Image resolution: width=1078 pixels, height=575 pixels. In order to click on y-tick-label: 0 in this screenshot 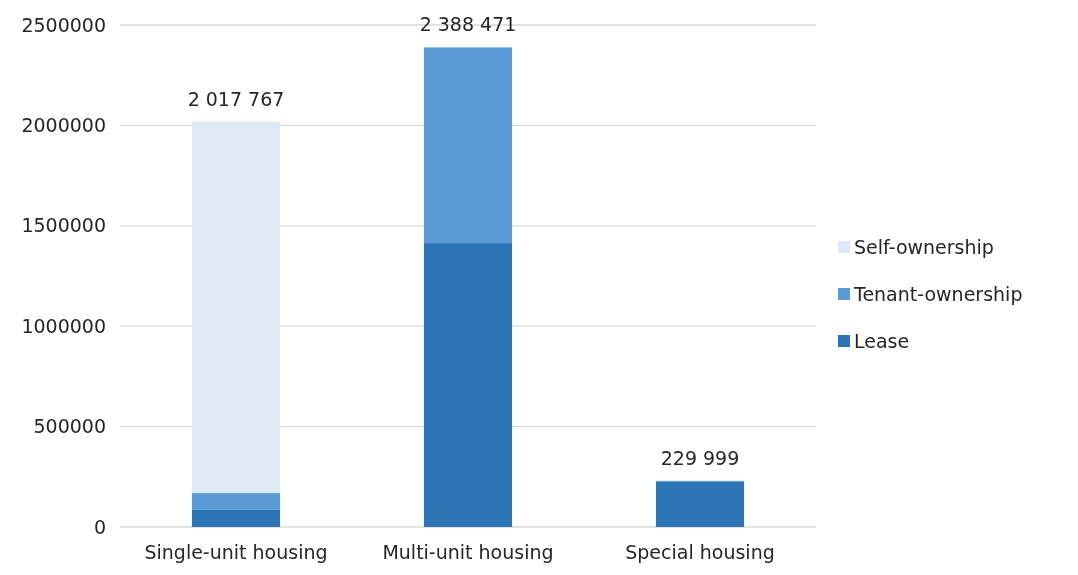, I will do `click(99, 526)`.